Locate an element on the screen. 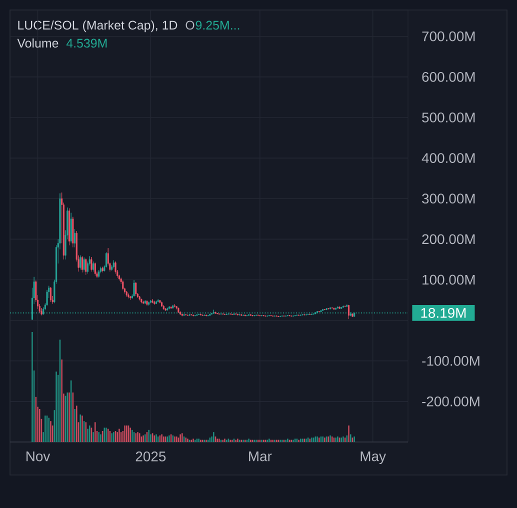  y-tick-label: -200.00M is located at coordinates (451, 401).